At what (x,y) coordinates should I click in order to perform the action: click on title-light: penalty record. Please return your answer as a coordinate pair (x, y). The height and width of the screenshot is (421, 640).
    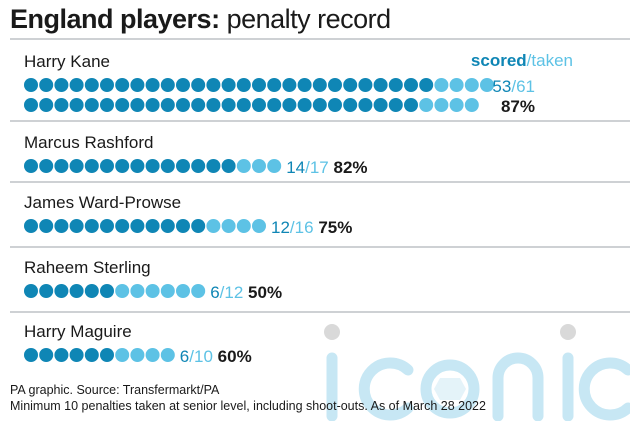
    Looking at the image, I should click on (309, 19).